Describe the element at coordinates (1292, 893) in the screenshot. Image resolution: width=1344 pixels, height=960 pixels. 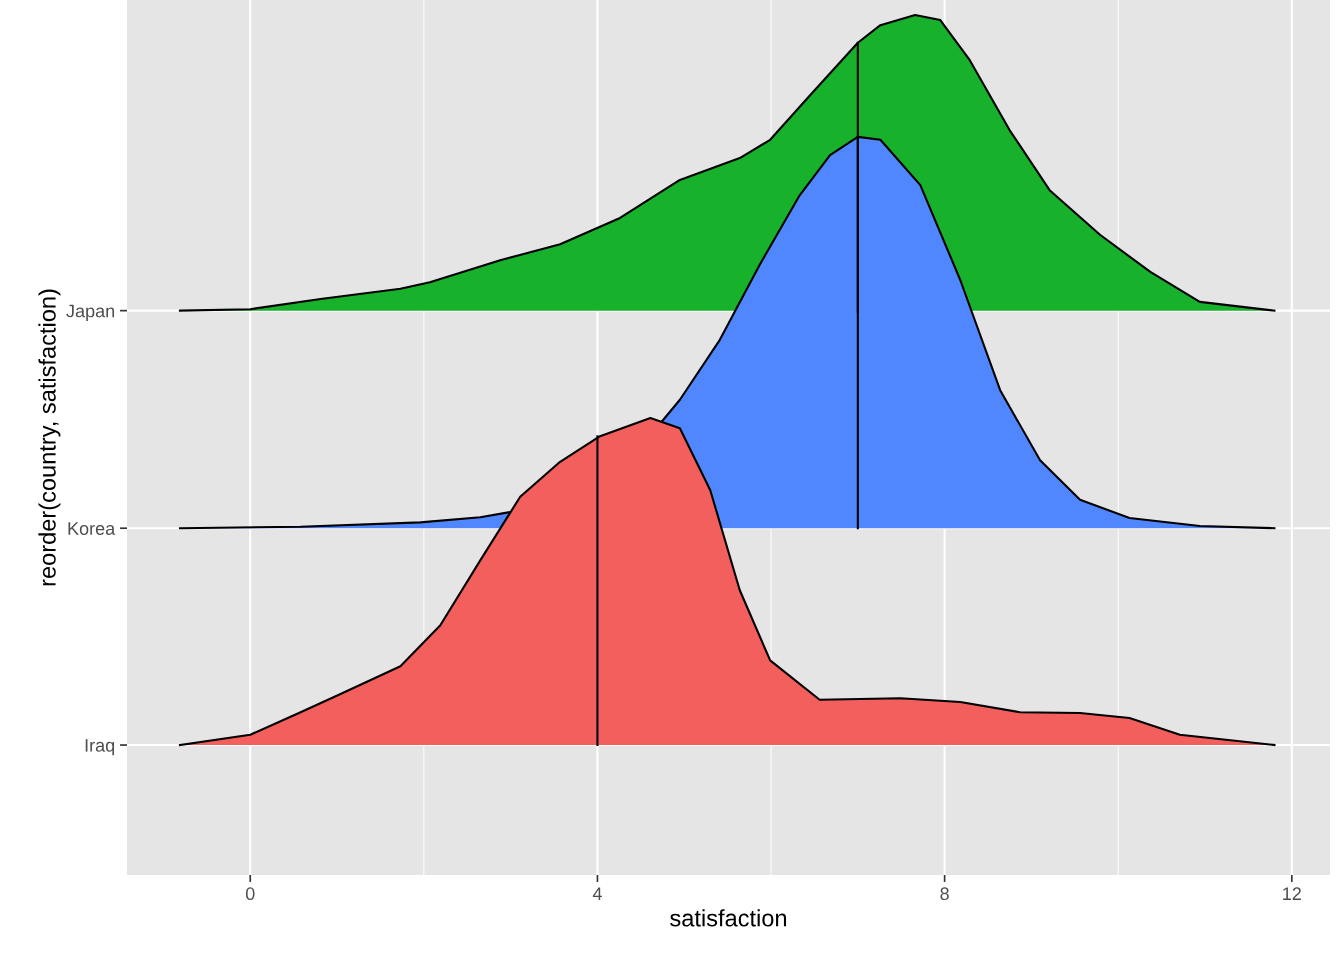
I see `x-tick-label: 12` at that location.